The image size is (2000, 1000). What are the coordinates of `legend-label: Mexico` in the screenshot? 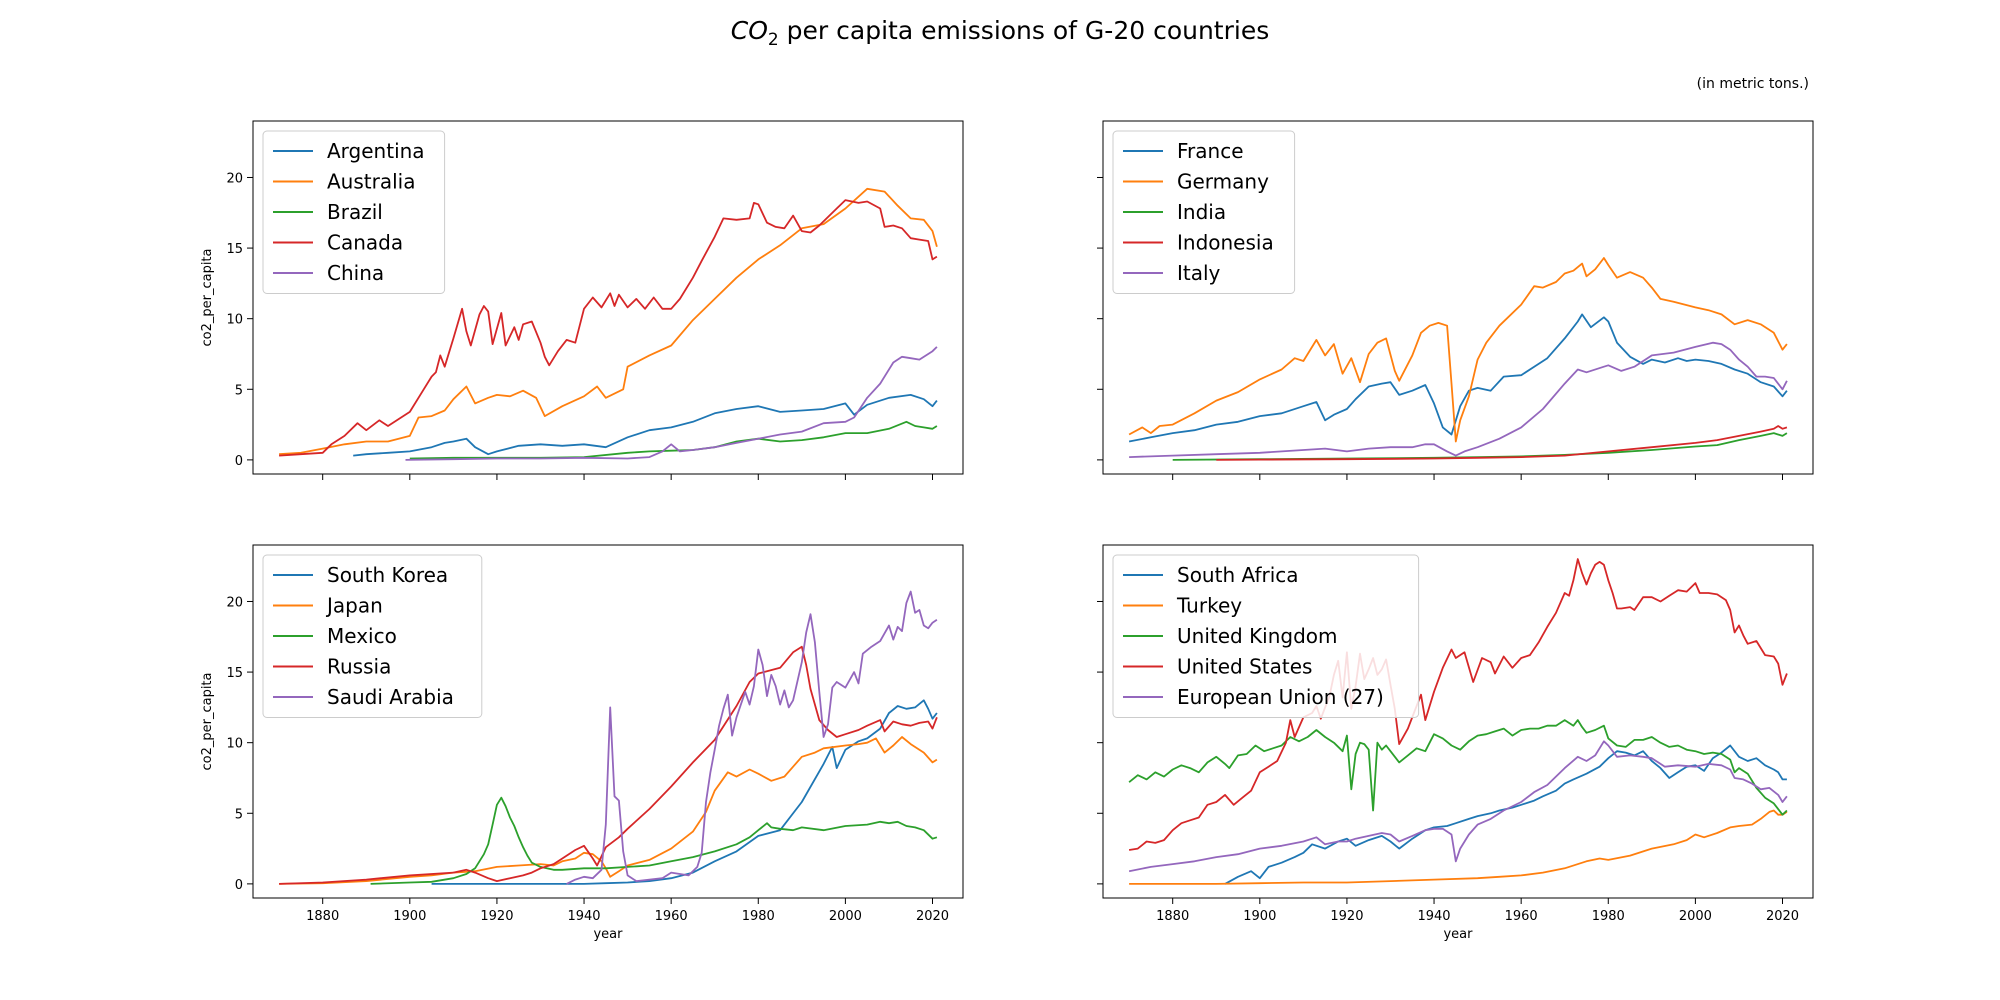 It's located at (362, 636).